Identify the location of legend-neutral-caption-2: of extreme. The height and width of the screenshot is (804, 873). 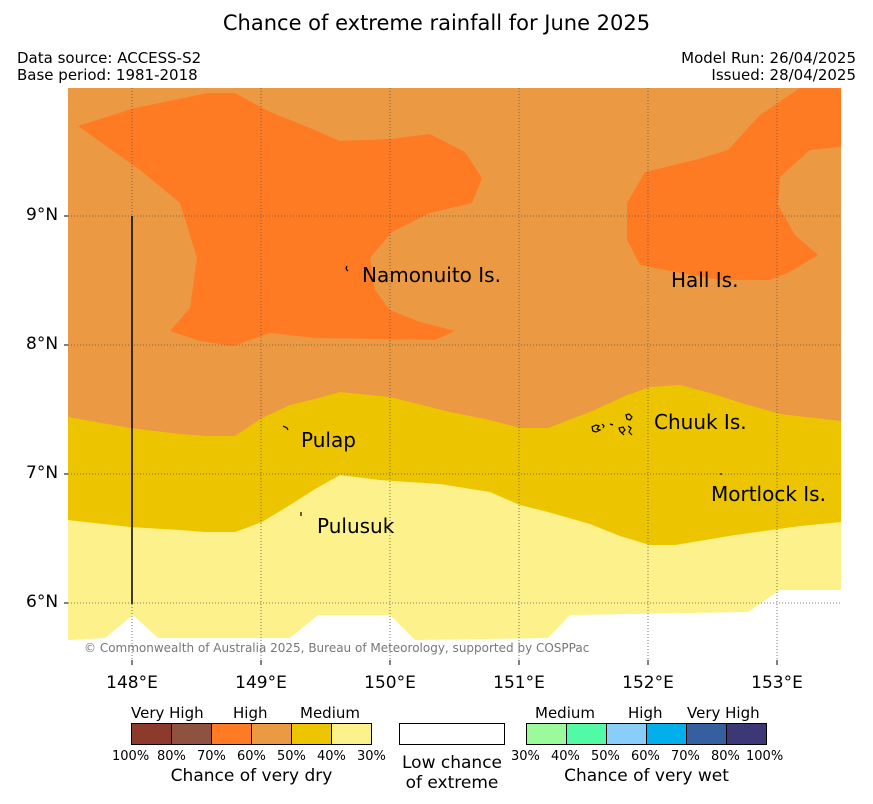
(452, 783).